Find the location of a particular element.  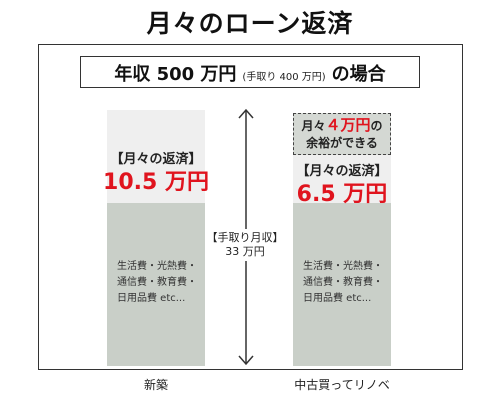

surplus-line2: 余裕ができる is located at coordinates (342, 143).